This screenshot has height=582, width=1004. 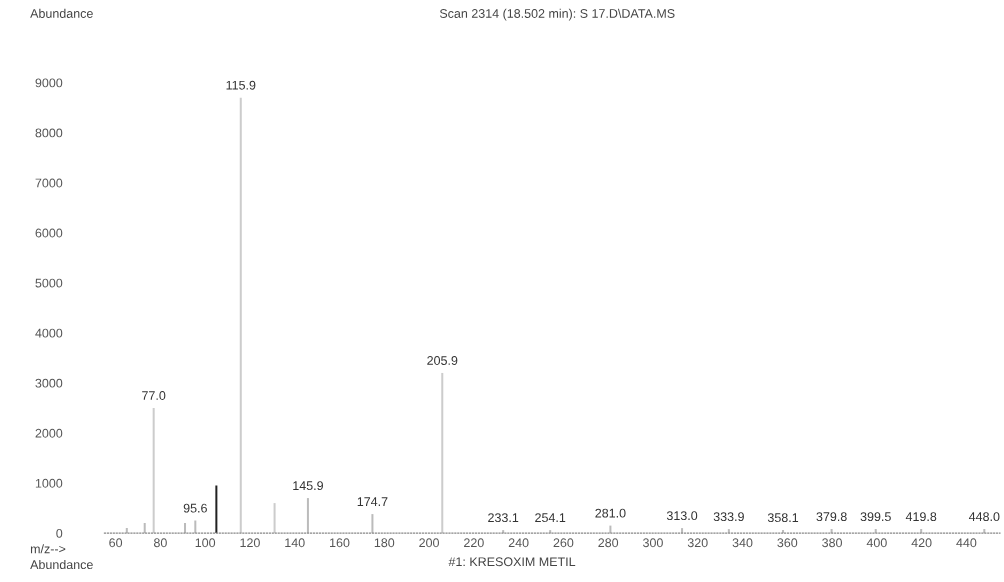 I want to click on x-tick-label: 120, so click(x=250, y=543).